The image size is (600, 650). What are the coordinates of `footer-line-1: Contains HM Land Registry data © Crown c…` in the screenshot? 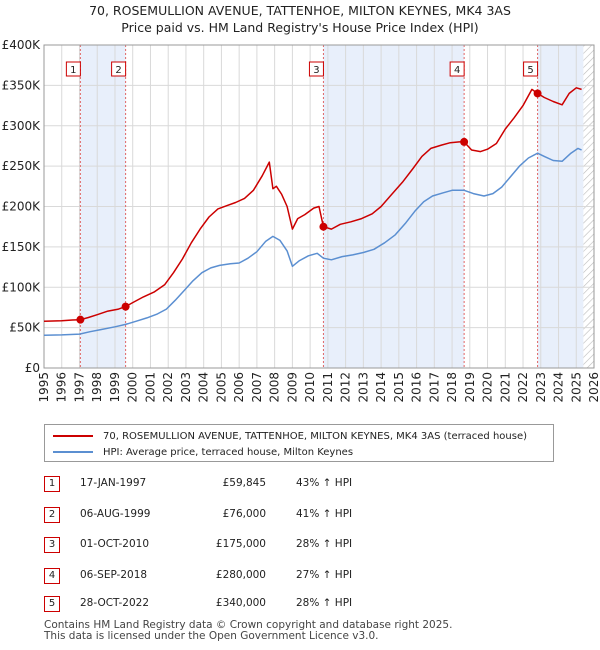 It's located at (248, 625).